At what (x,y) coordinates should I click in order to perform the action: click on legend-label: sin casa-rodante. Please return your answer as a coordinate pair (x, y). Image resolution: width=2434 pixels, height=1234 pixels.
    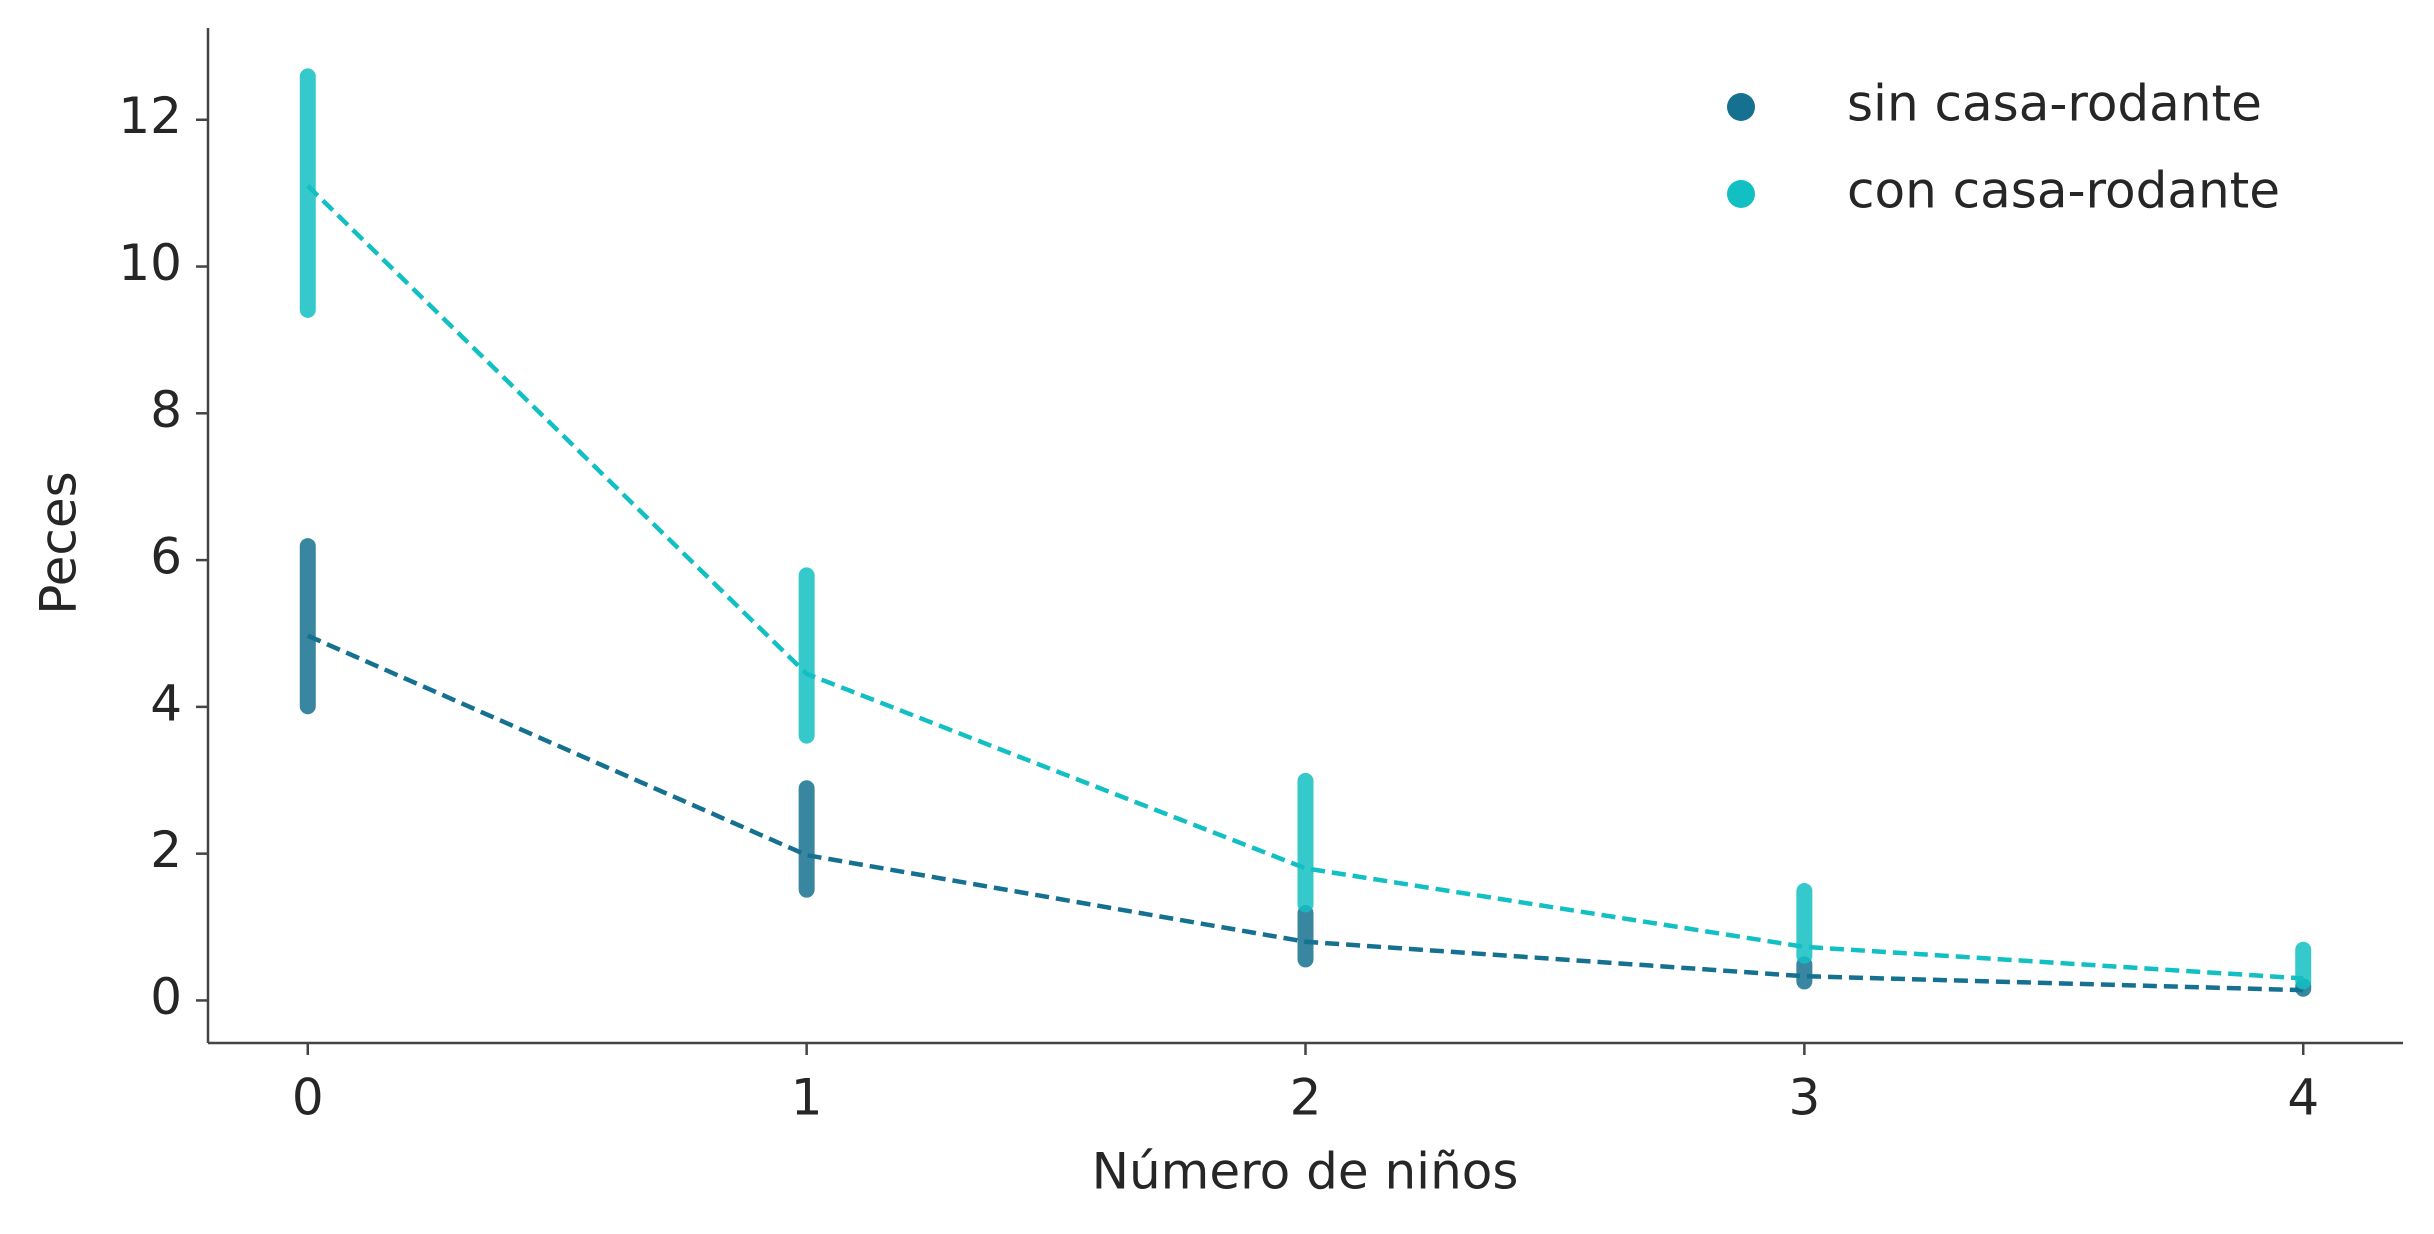
    Looking at the image, I should click on (2054, 104).